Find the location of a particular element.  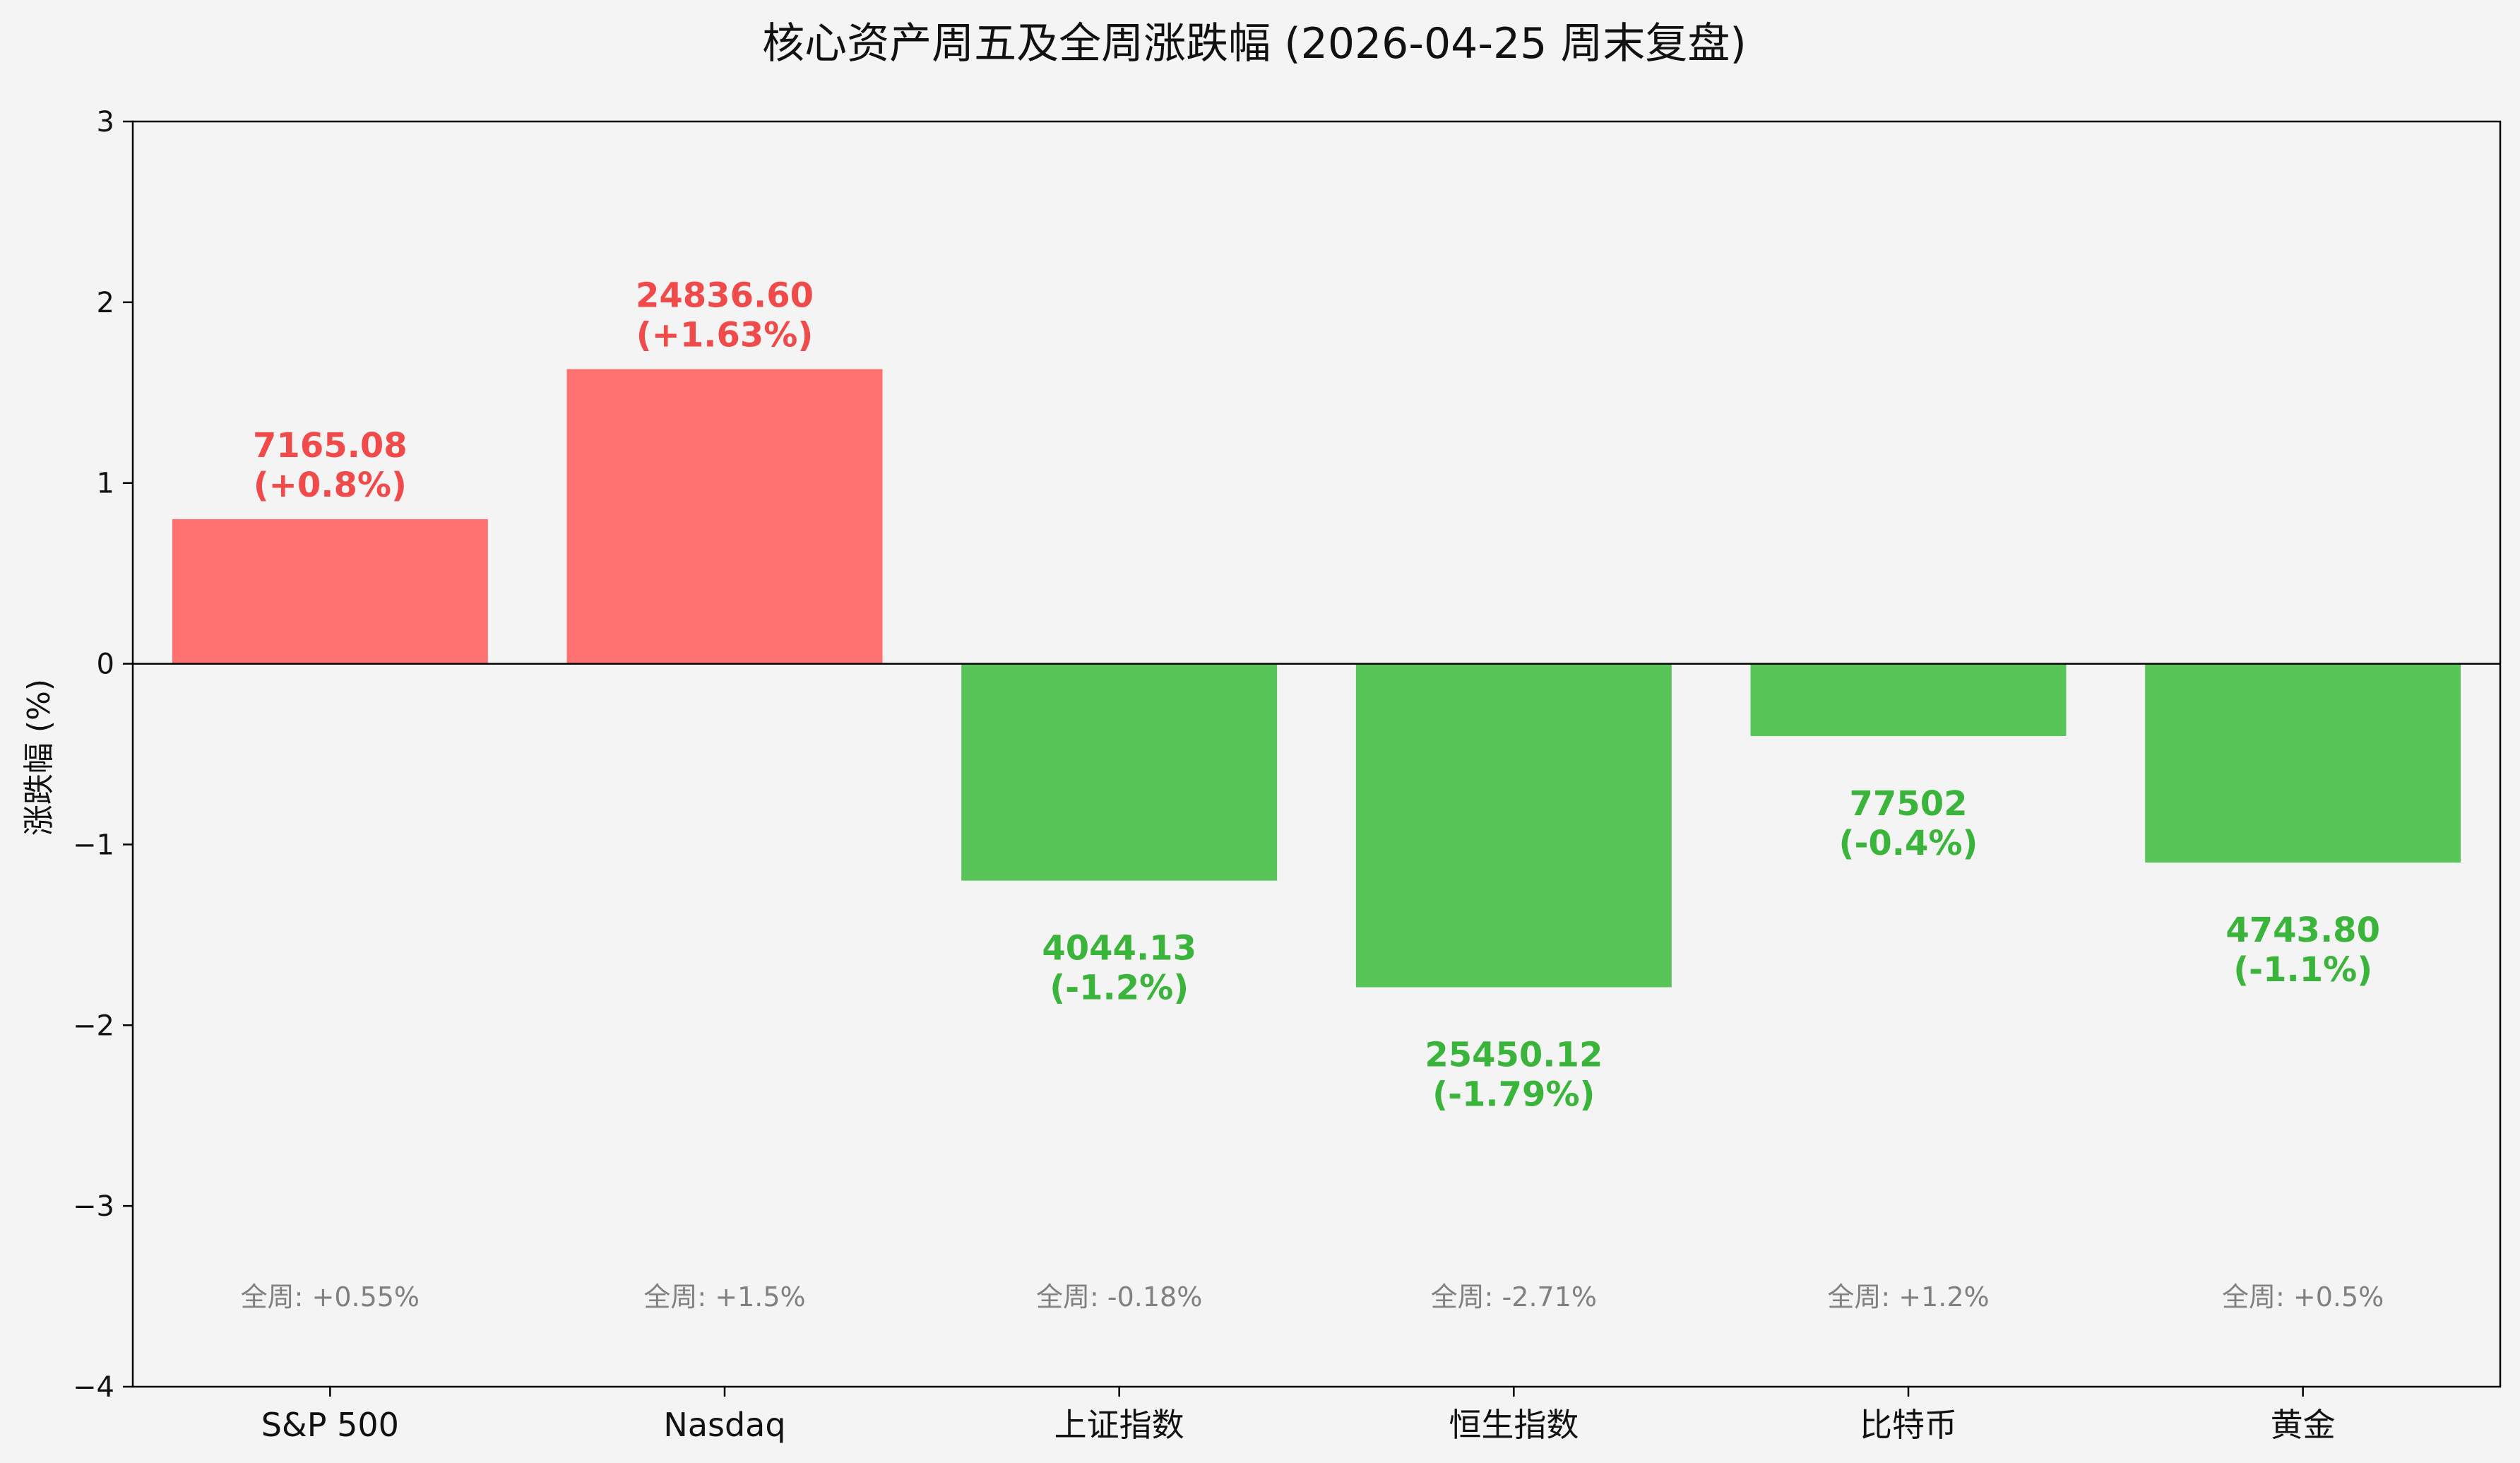

y-tick-label: −3 is located at coordinates (94, 1206).